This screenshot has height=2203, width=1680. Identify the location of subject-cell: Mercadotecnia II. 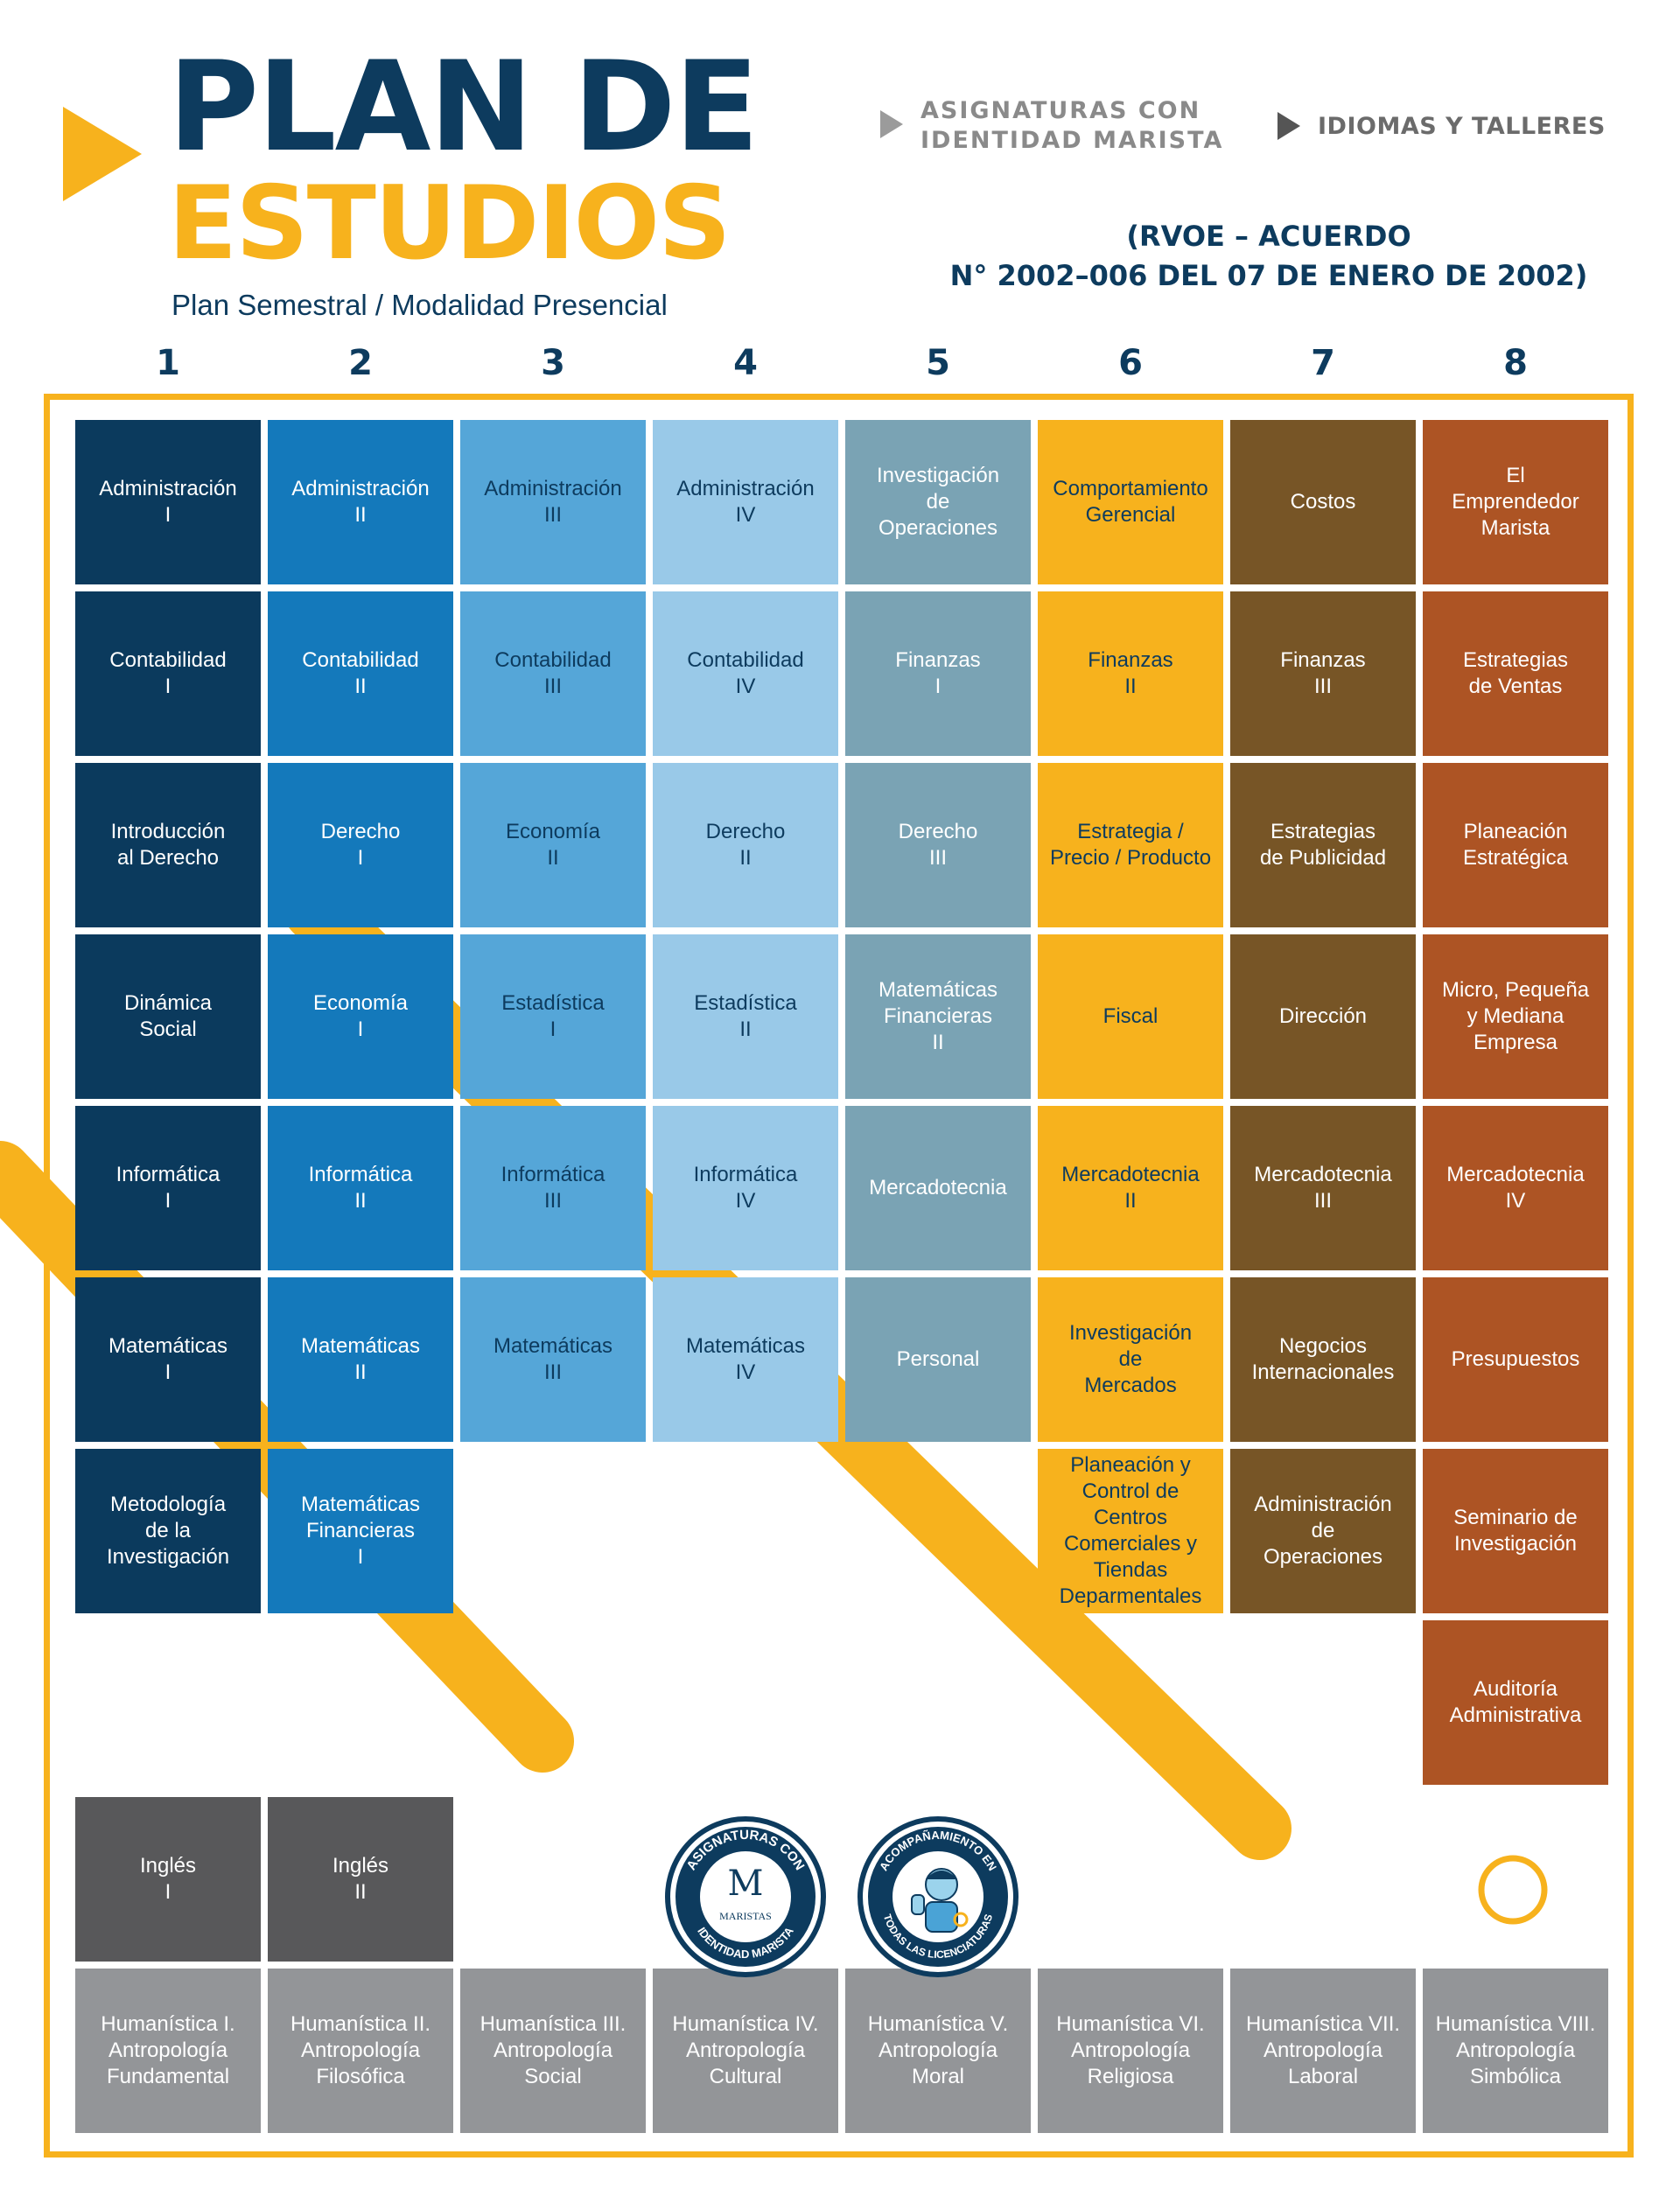
(1130, 1188).